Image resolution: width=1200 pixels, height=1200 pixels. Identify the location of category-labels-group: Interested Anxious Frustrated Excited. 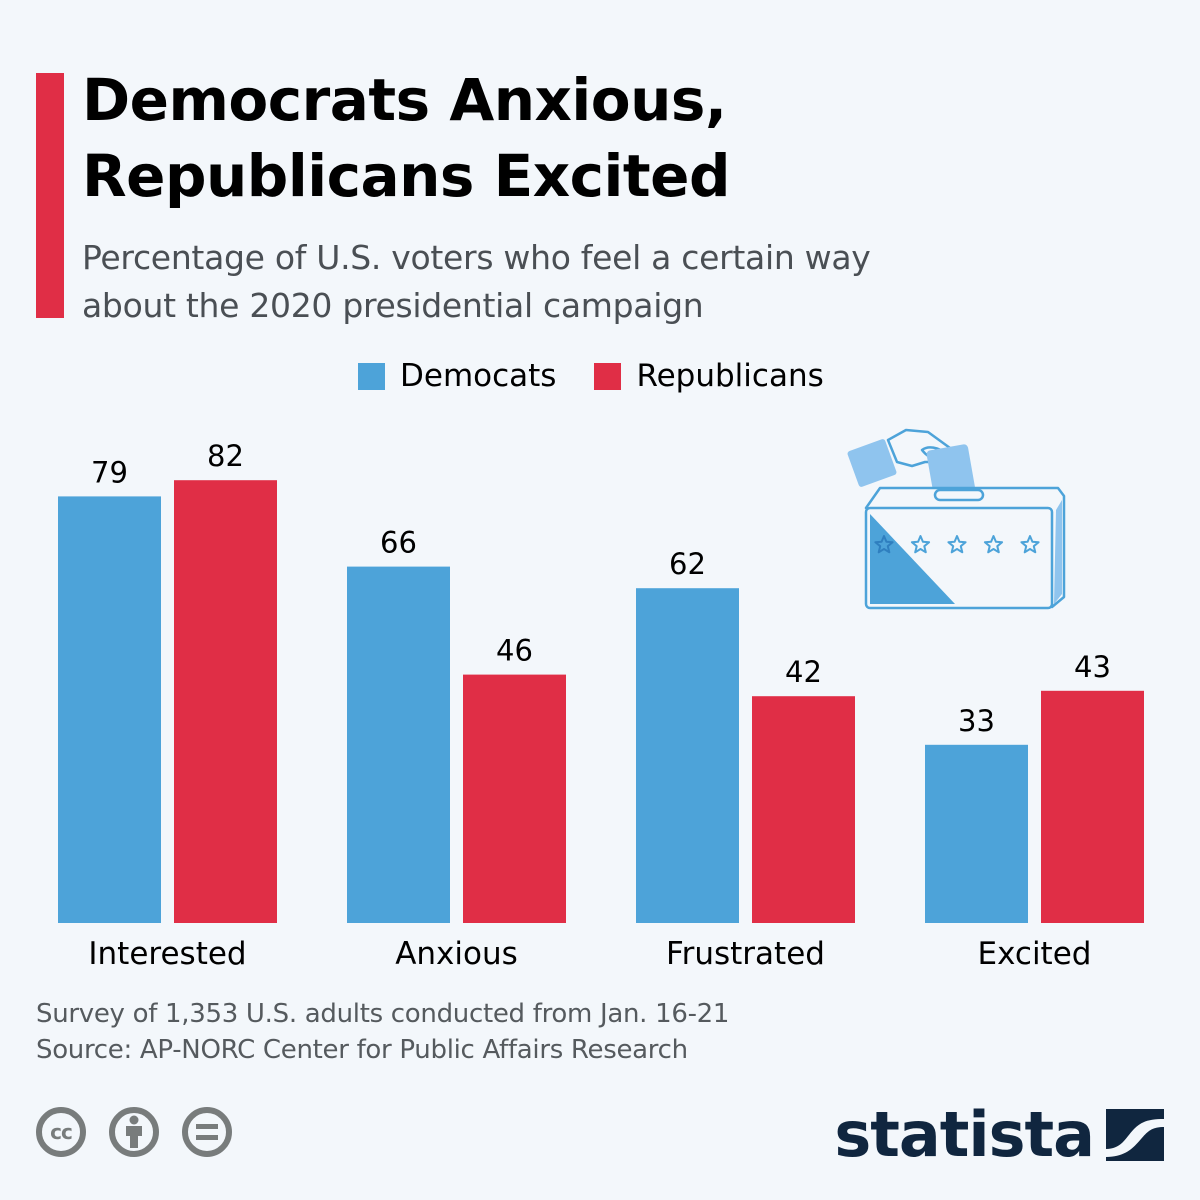
(589, 954).